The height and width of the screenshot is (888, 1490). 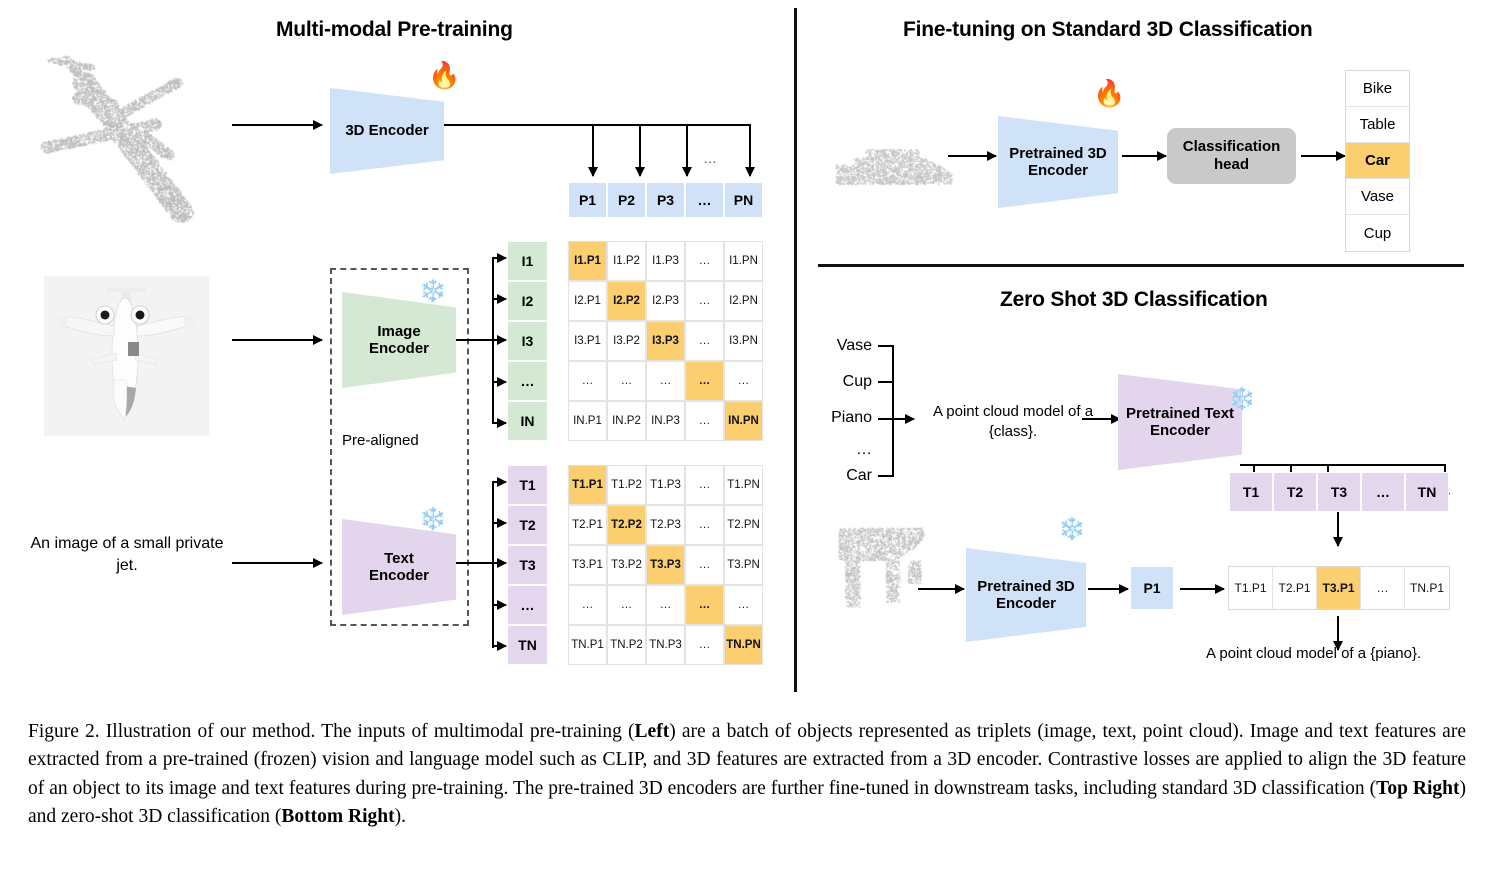 What do you see at coordinates (1013, 421) in the screenshot?
I see `prompt-template-text: A point cloud model of a {class}.` at bounding box center [1013, 421].